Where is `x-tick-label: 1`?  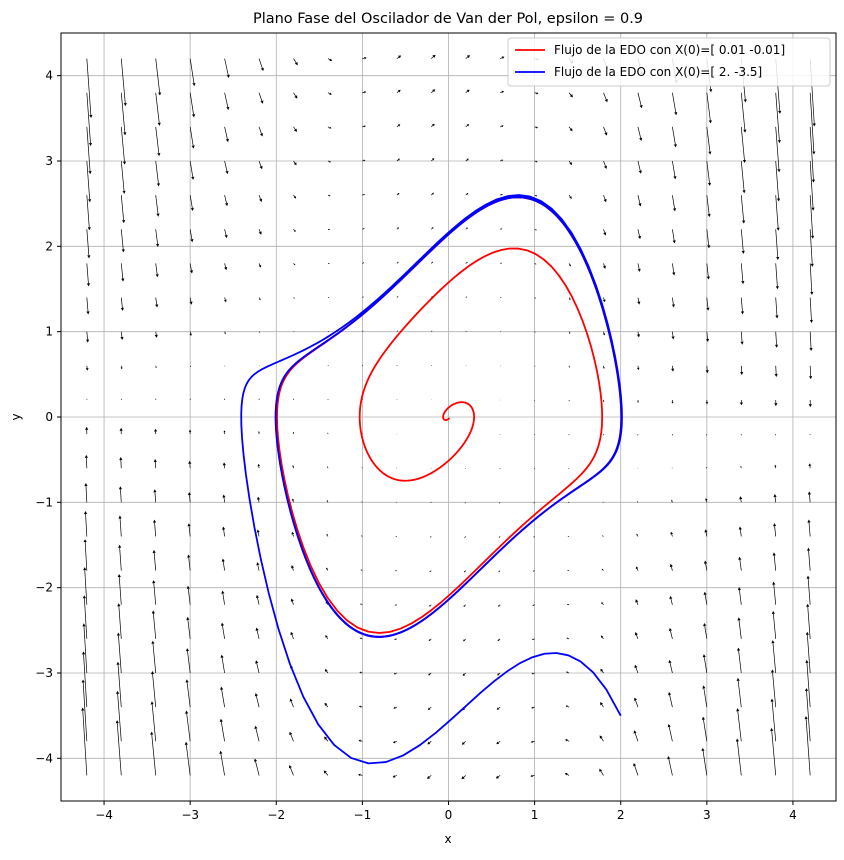 x-tick-label: 1 is located at coordinates (535, 815).